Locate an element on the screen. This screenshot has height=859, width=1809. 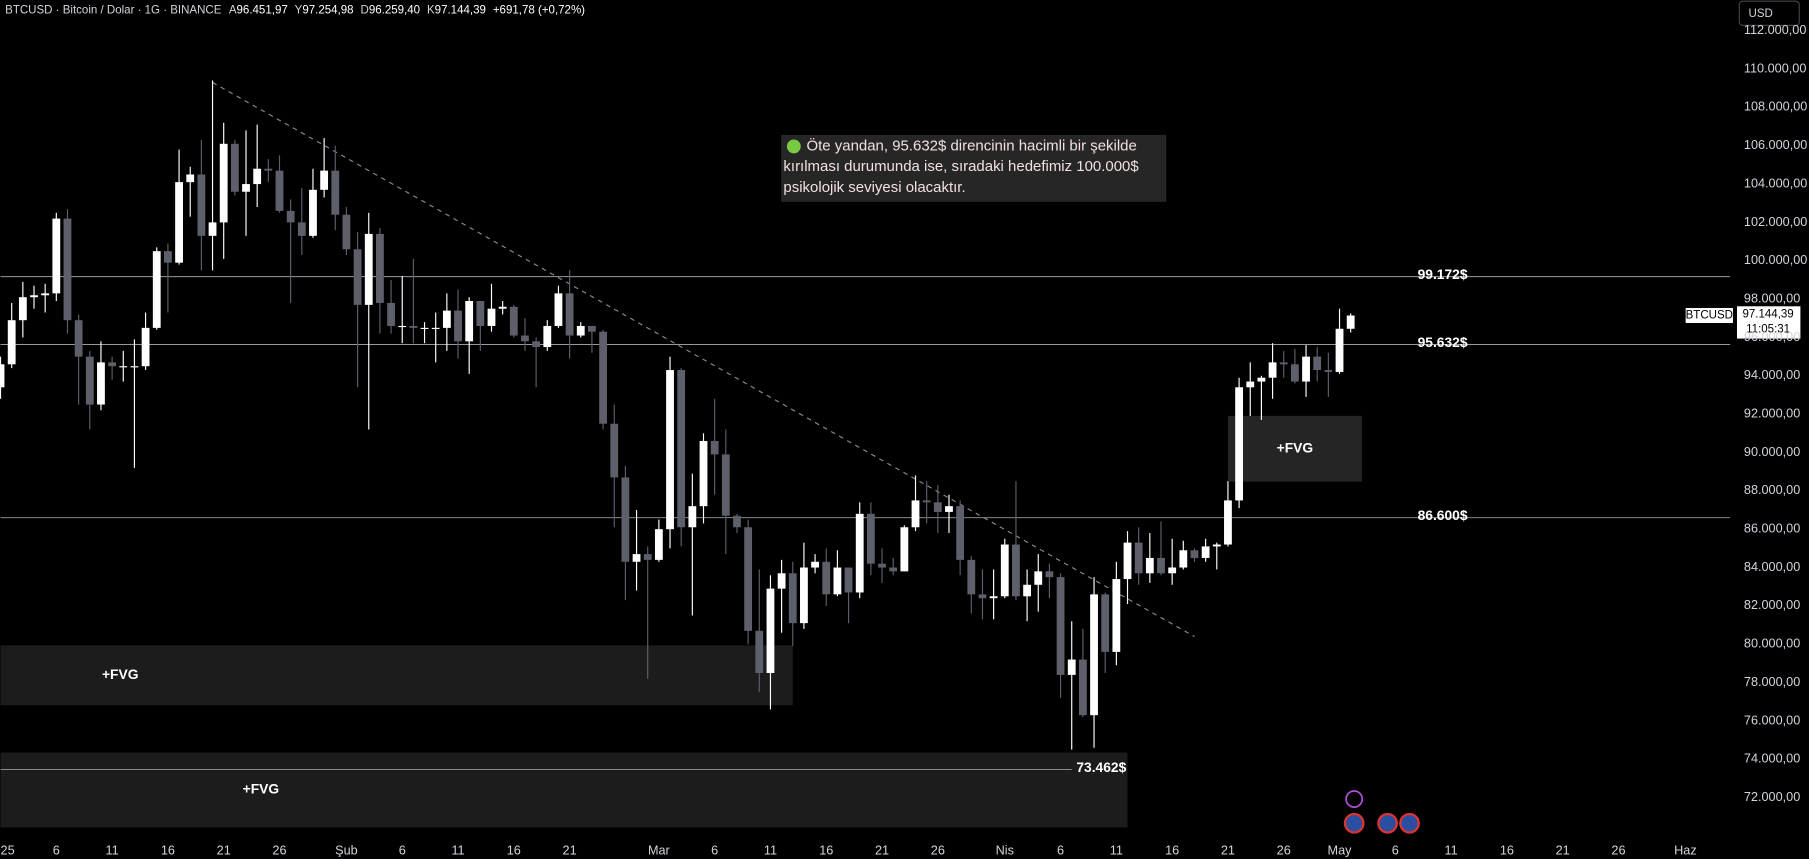
event-icons is located at coordinates (1381, 812).